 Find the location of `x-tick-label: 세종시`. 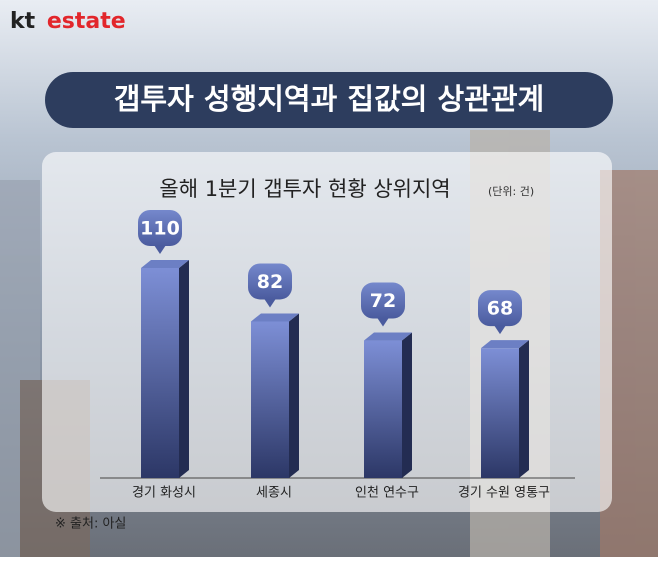

x-tick-label: 세종시 is located at coordinates (274, 493).